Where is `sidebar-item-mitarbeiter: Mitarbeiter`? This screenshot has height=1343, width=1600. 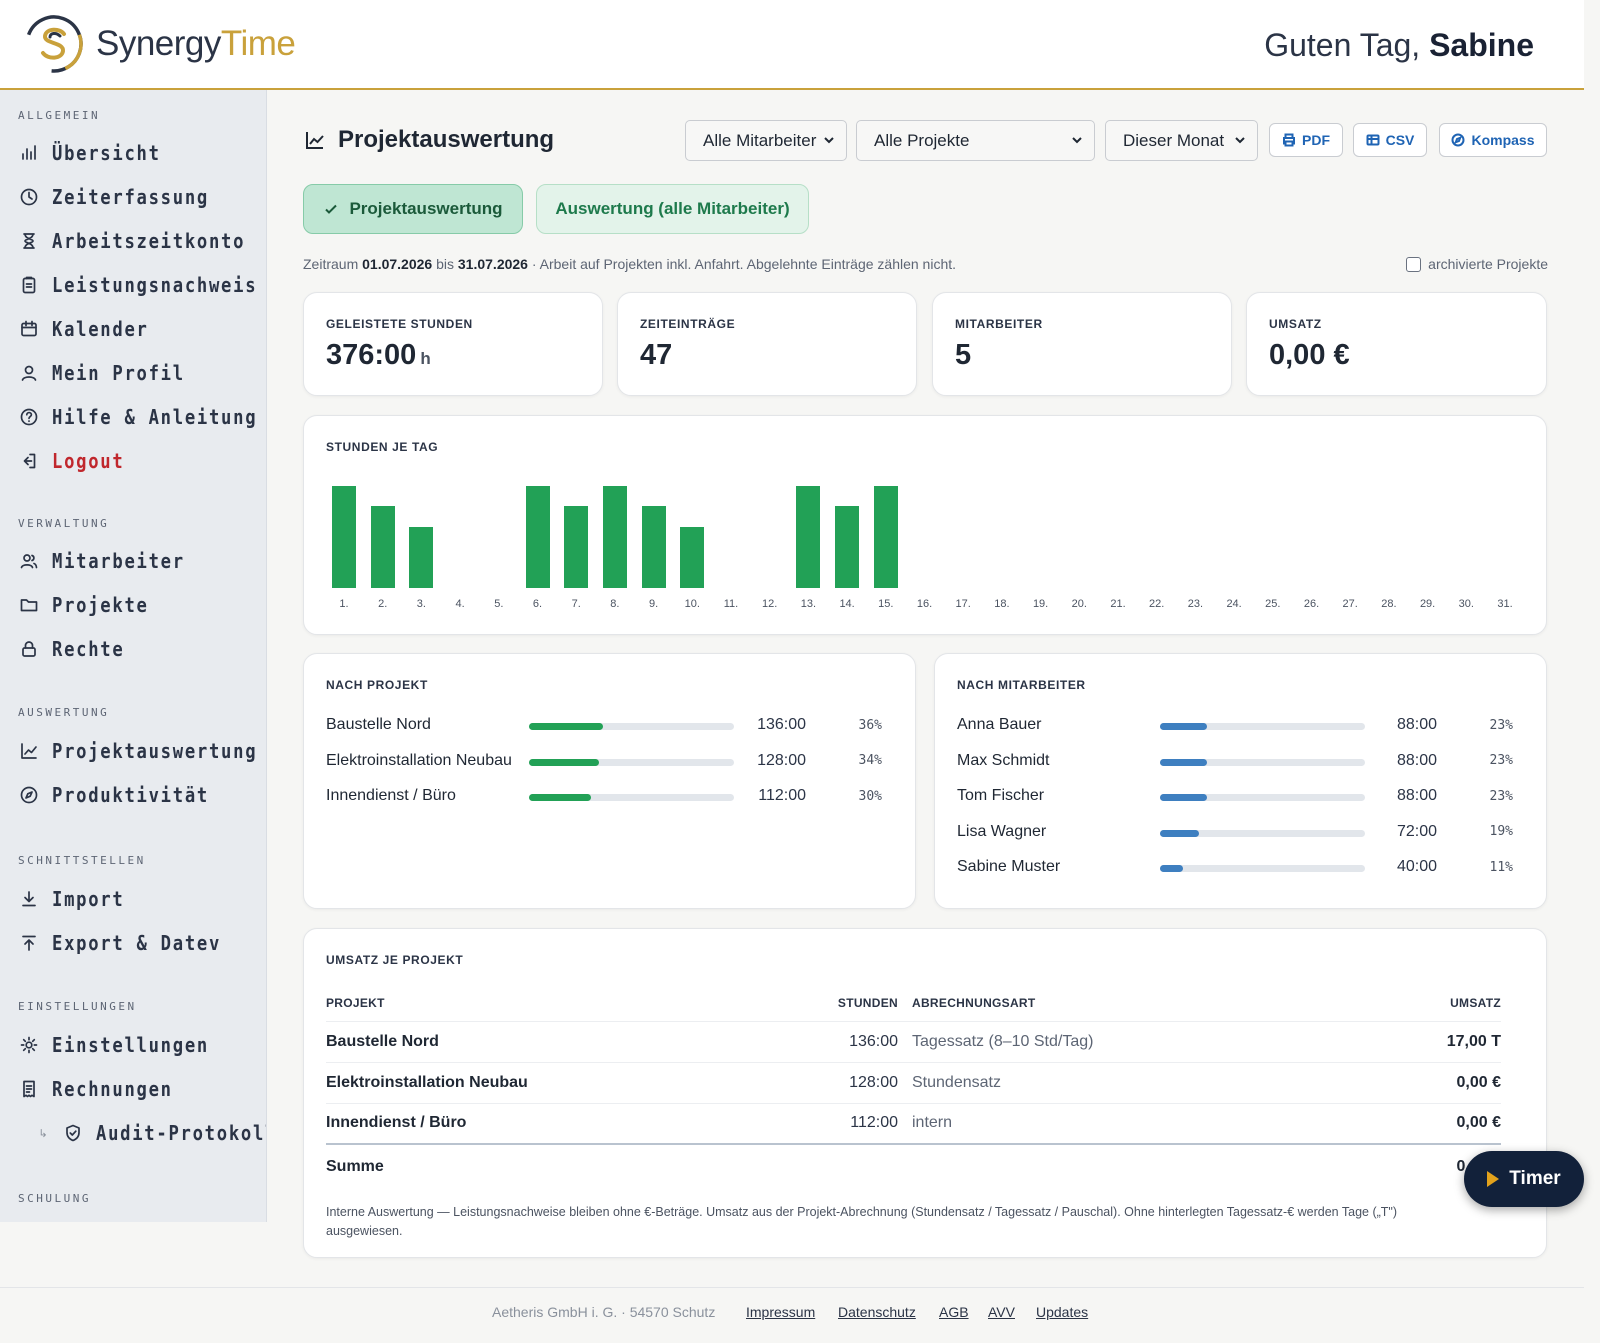
sidebar-item-mitarbeiter: Mitarbeiter is located at coordinates (112, 561).